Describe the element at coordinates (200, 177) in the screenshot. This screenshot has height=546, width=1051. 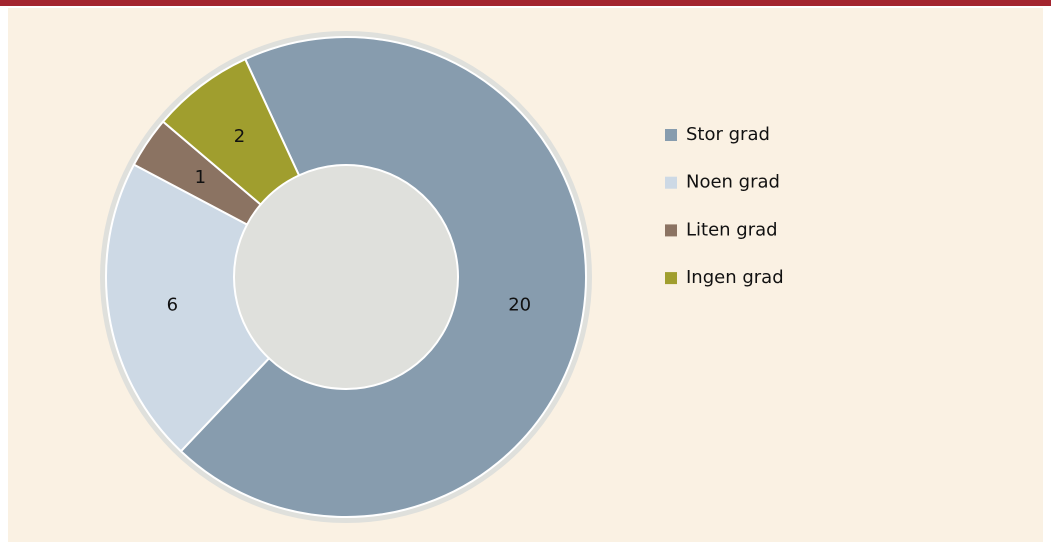
I see `data-label: 1` at that location.